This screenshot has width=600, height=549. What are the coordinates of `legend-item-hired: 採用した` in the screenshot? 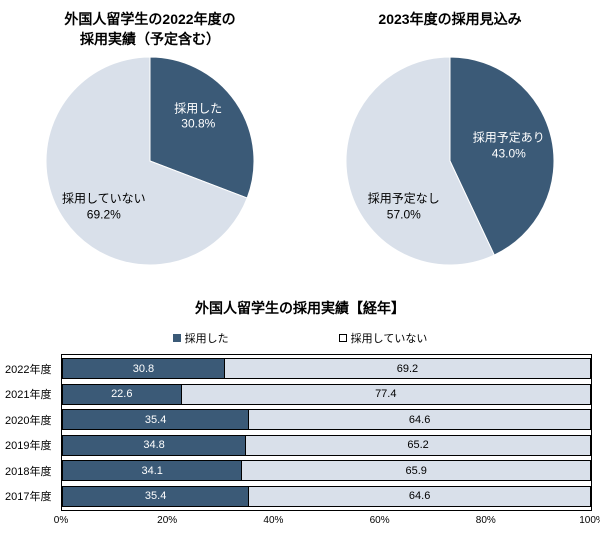 It's located at (200, 338).